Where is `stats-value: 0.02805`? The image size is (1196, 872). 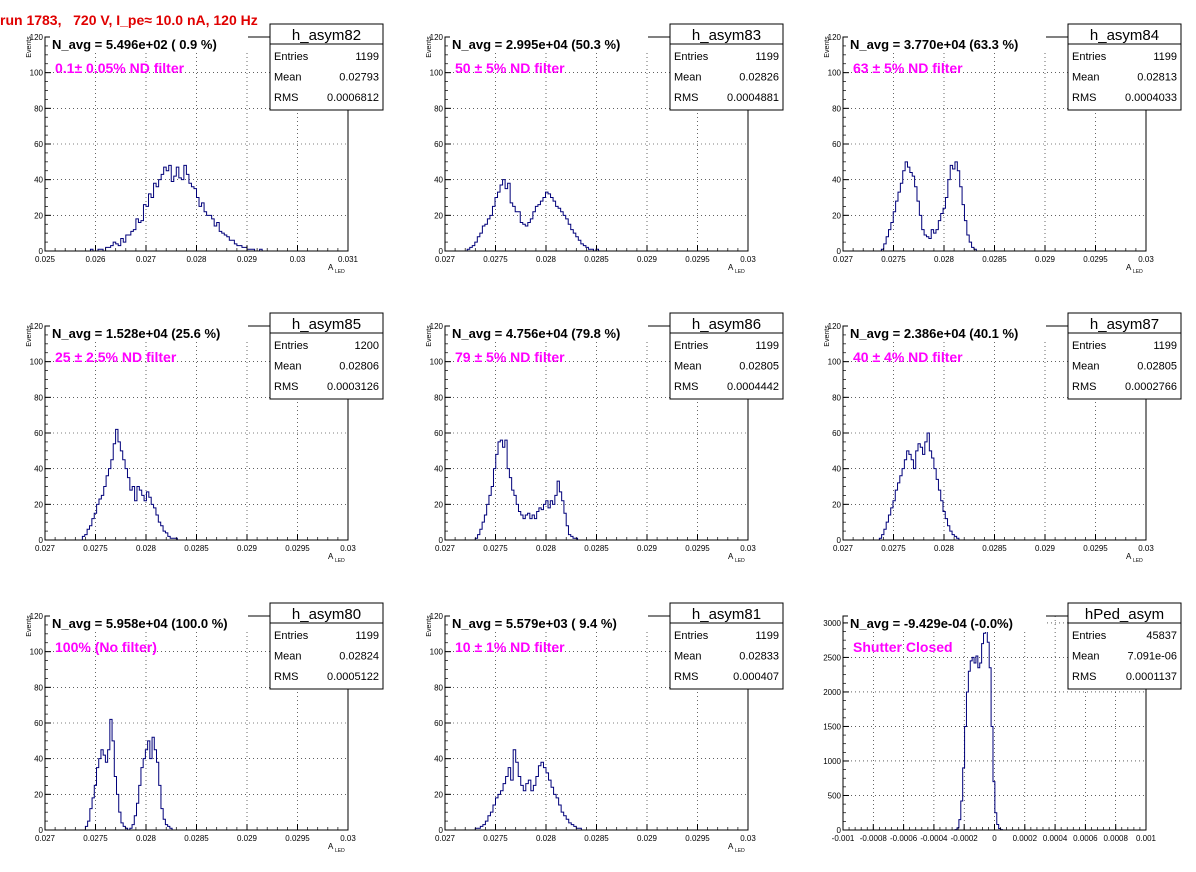 stats-value: 0.02805 is located at coordinates (1157, 367).